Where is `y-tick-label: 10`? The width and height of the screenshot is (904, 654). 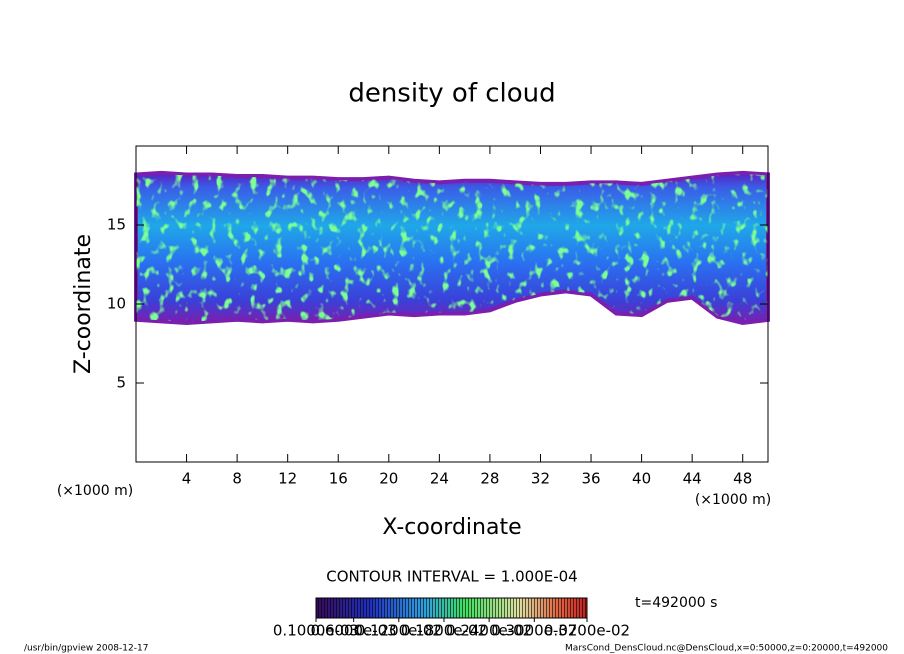
y-tick-label: 10 is located at coordinates (116, 304).